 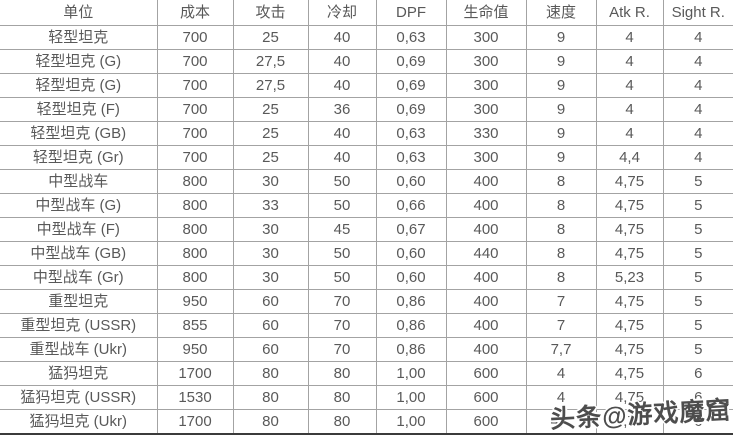 What do you see at coordinates (79, 397) in the screenshot?
I see `cell-unit: 猛犸坦克 (USSR)` at bounding box center [79, 397].